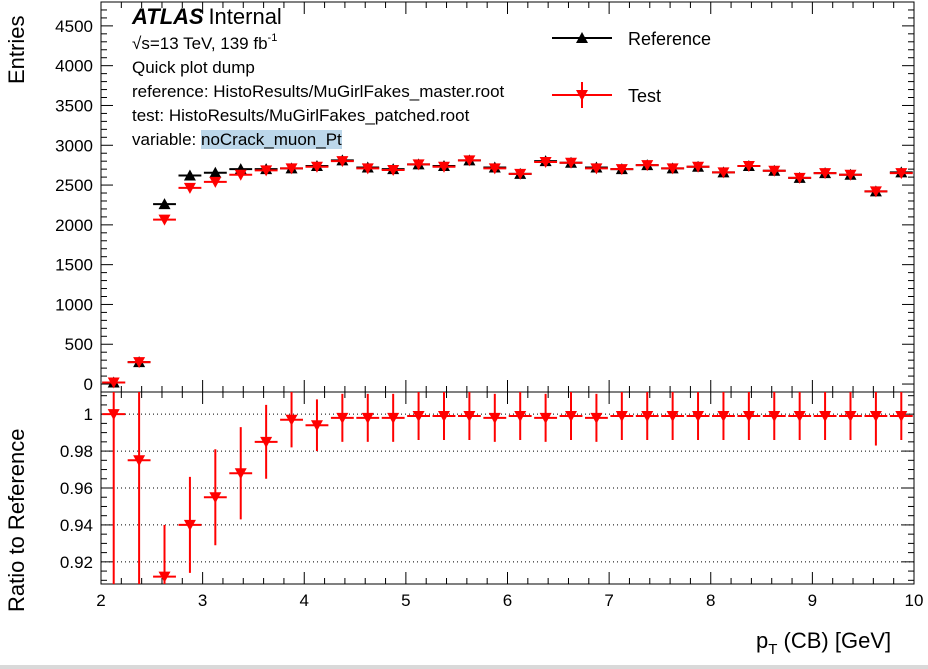 This screenshot has width=928, height=669. I want to click on top-y-tick-label: 4000, so click(74, 66).